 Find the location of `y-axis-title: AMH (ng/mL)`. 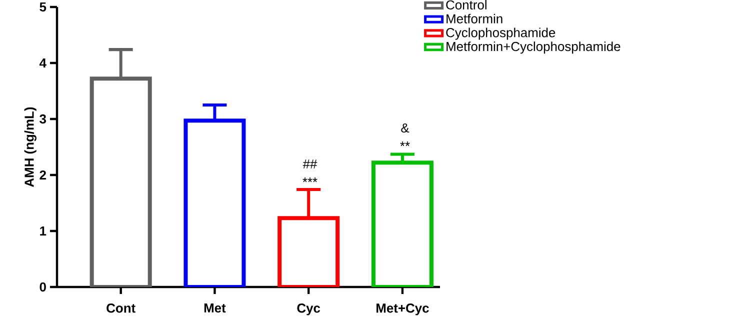

y-axis-title: AMH (ng/mL) is located at coordinates (30, 147).